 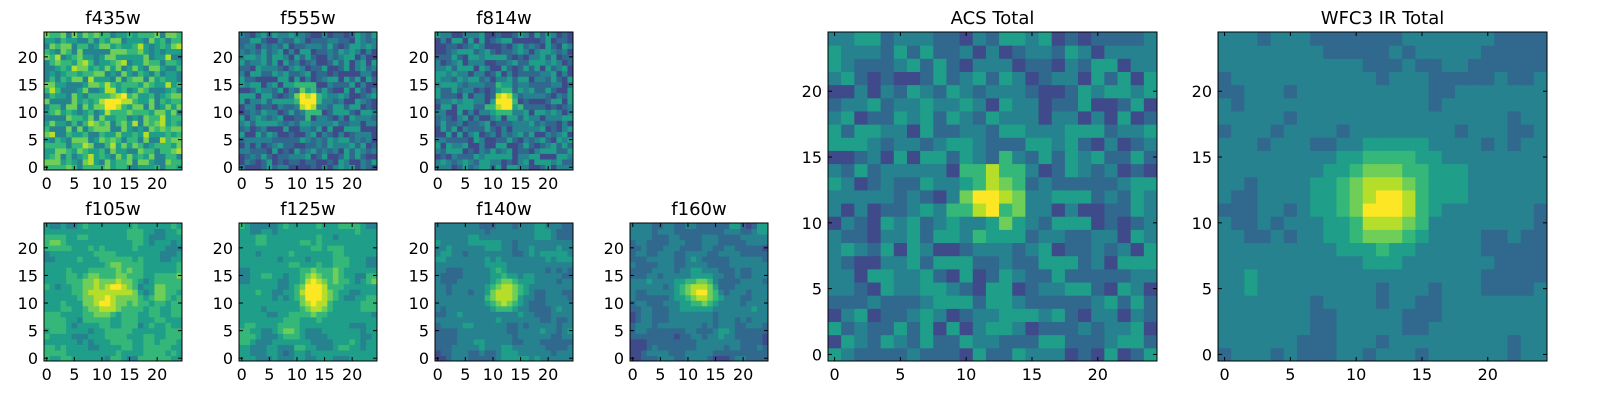 What do you see at coordinates (548, 183) in the screenshot?
I see `x-tick-label: 20` at bounding box center [548, 183].